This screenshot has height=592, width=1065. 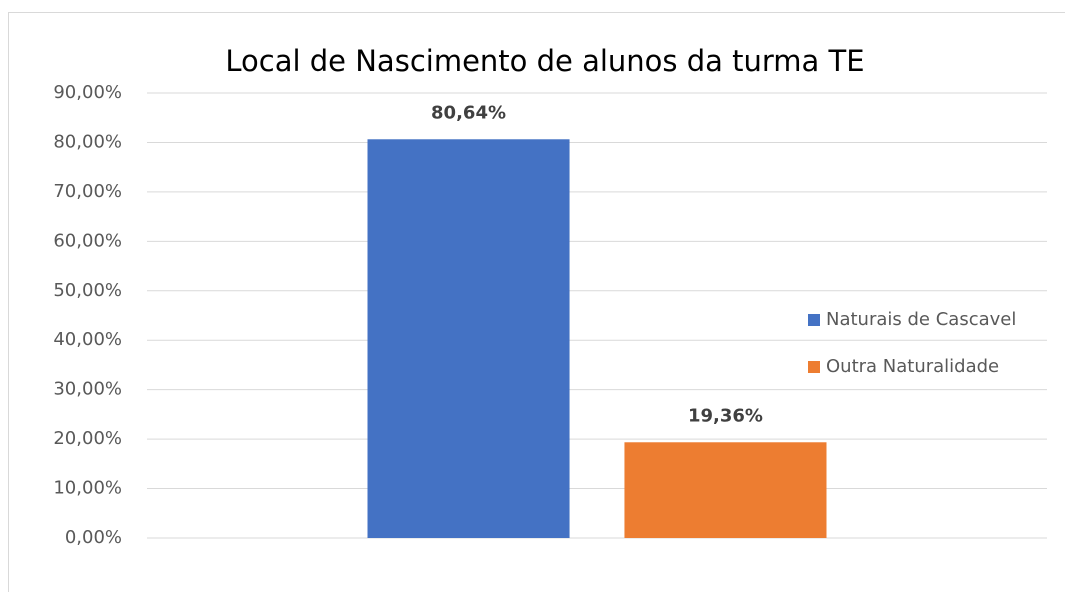 What do you see at coordinates (87, 290) in the screenshot?
I see `y-tick-label: 50,00%` at bounding box center [87, 290].